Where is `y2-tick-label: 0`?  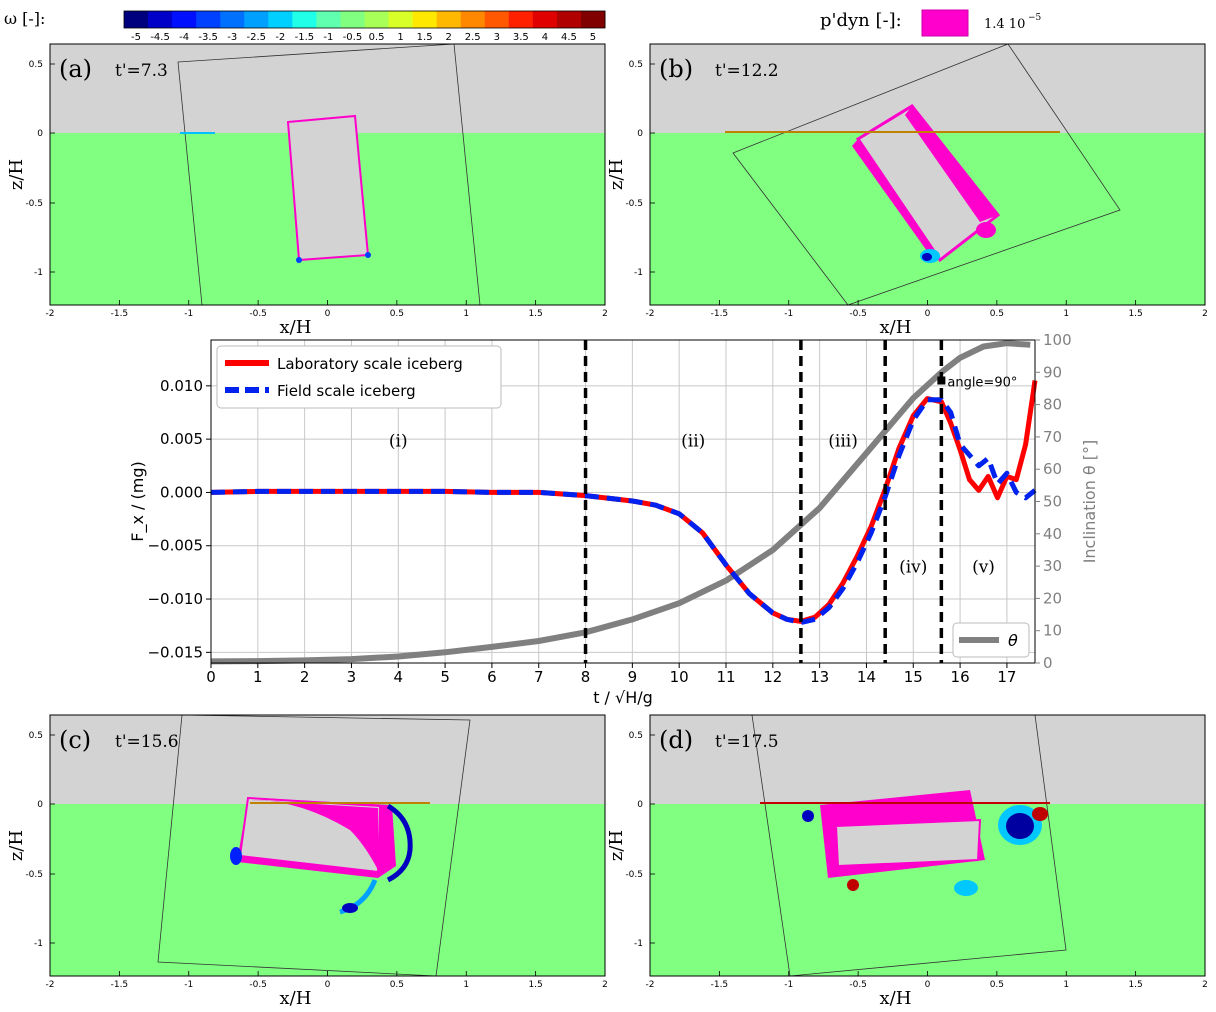
y2-tick-label: 0 is located at coordinates (1048, 663).